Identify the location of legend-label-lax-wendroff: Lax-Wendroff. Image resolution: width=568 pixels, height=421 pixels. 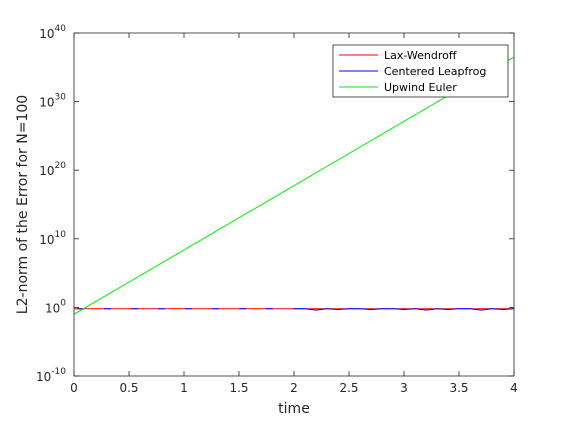
(420, 55).